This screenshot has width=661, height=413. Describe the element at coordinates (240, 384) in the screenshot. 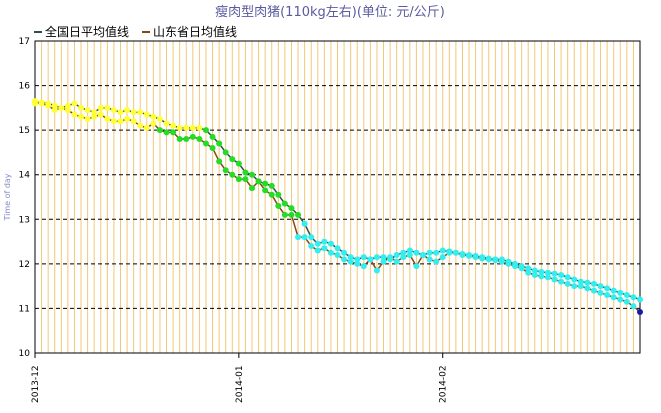

I see `x-tick-label: 2014-01` at that location.